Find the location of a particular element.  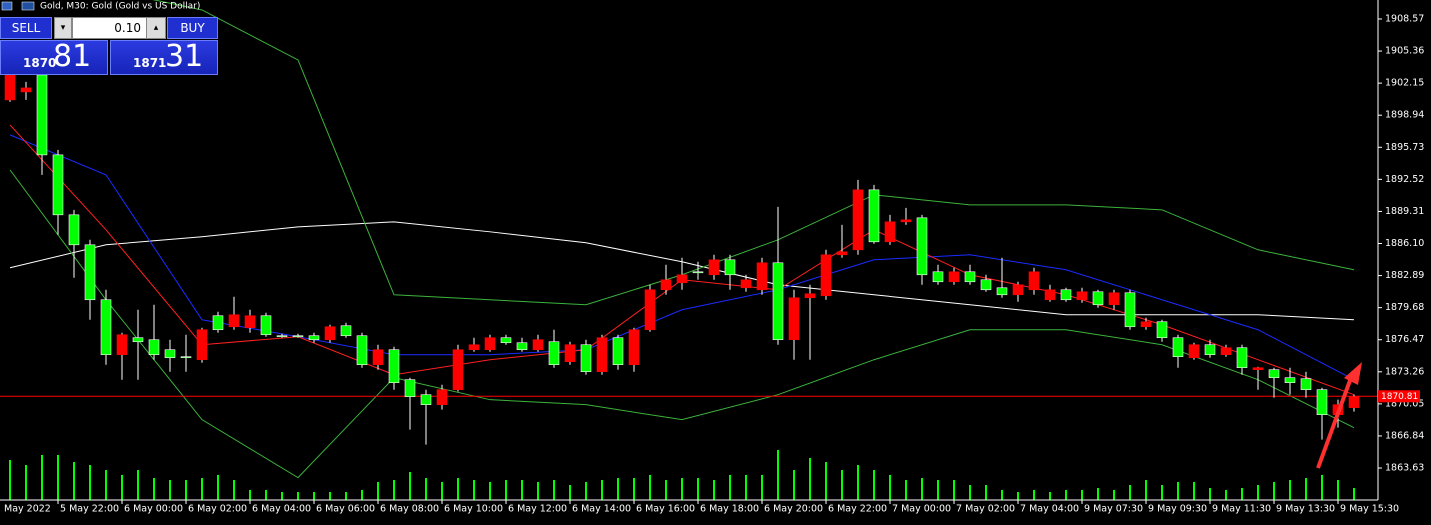

y-tick-label: 1879.68 is located at coordinates (1404, 307).